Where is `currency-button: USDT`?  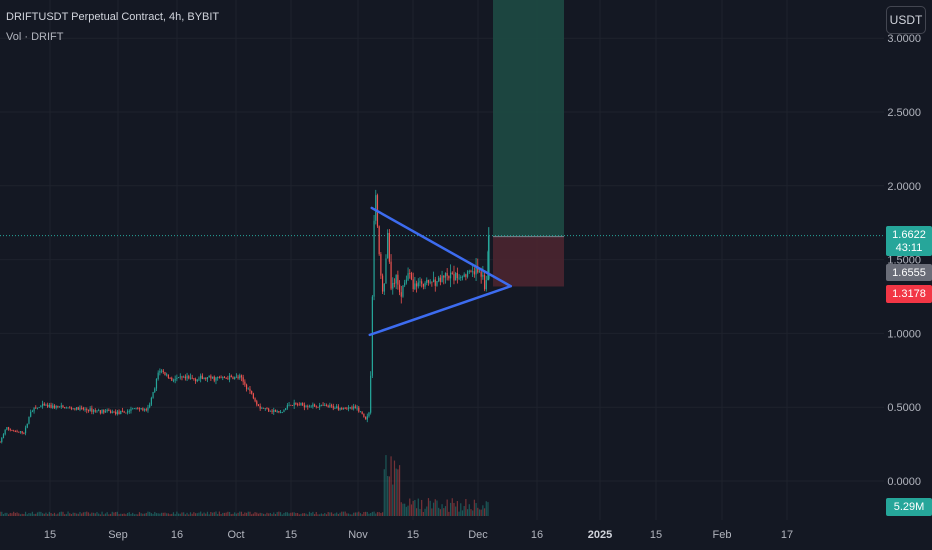 currency-button: USDT is located at coordinates (906, 20).